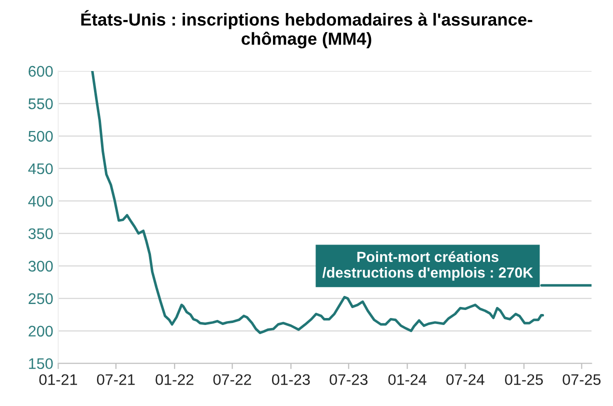 Image resolution: width=613 pixels, height=406 pixels. What do you see at coordinates (175, 380) in the screenshot?
I see `x-tick-label: 01-22` at bounding box center [175, 380].